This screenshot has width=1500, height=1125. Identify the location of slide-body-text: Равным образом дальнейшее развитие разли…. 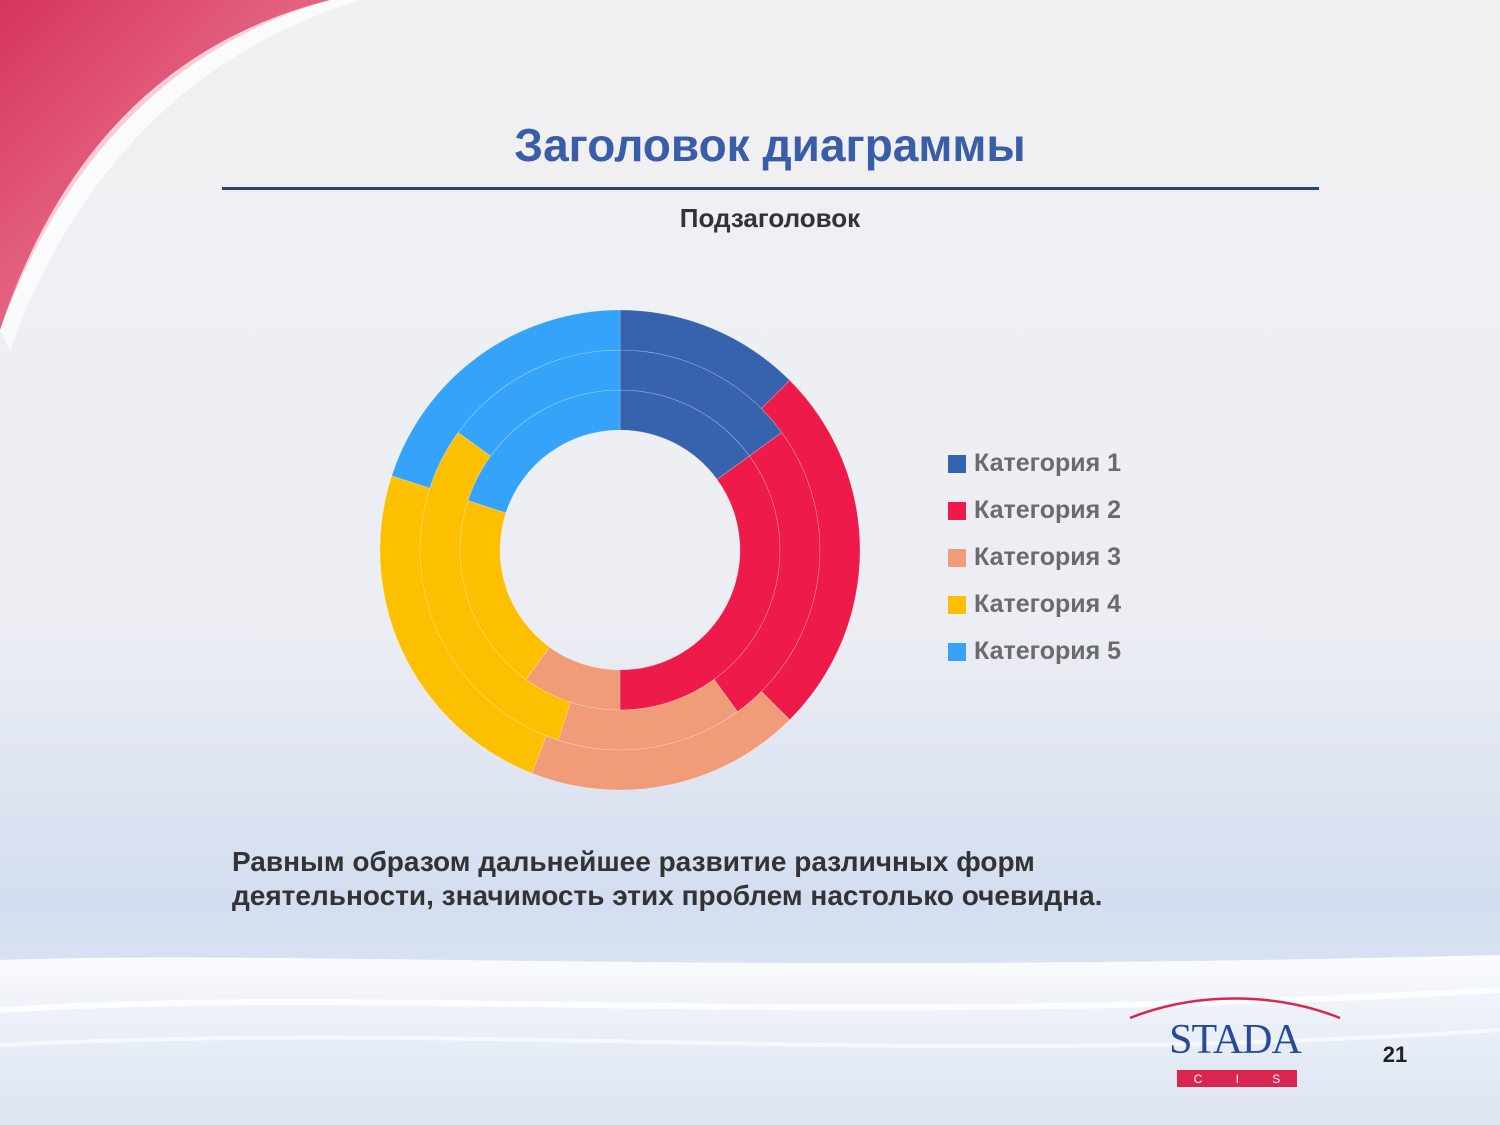
(667, 878).